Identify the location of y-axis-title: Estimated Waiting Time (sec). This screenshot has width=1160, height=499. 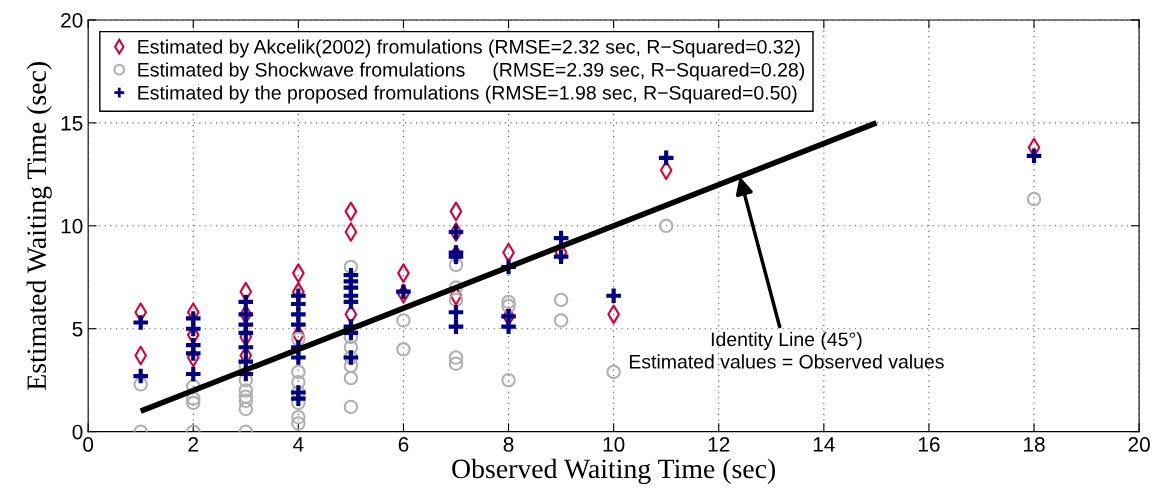
(39, 226).